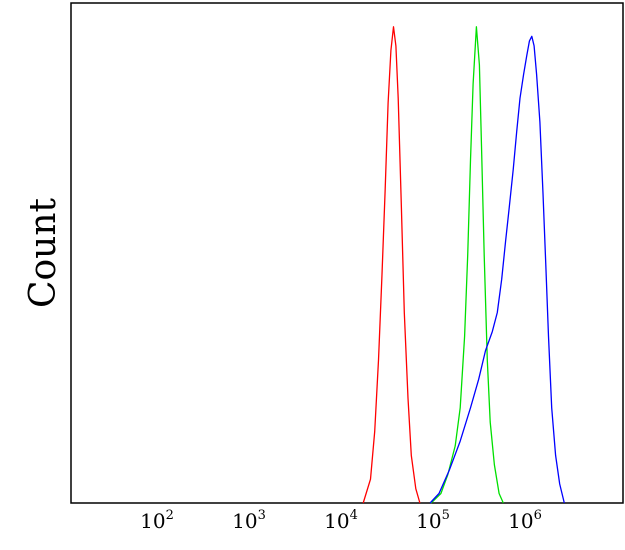 The width and height of the screenshot is (625, 550). Describe the element at coordinates (446, 515) in the screenshot. I see `x-tick-exponent: 5` at that location.